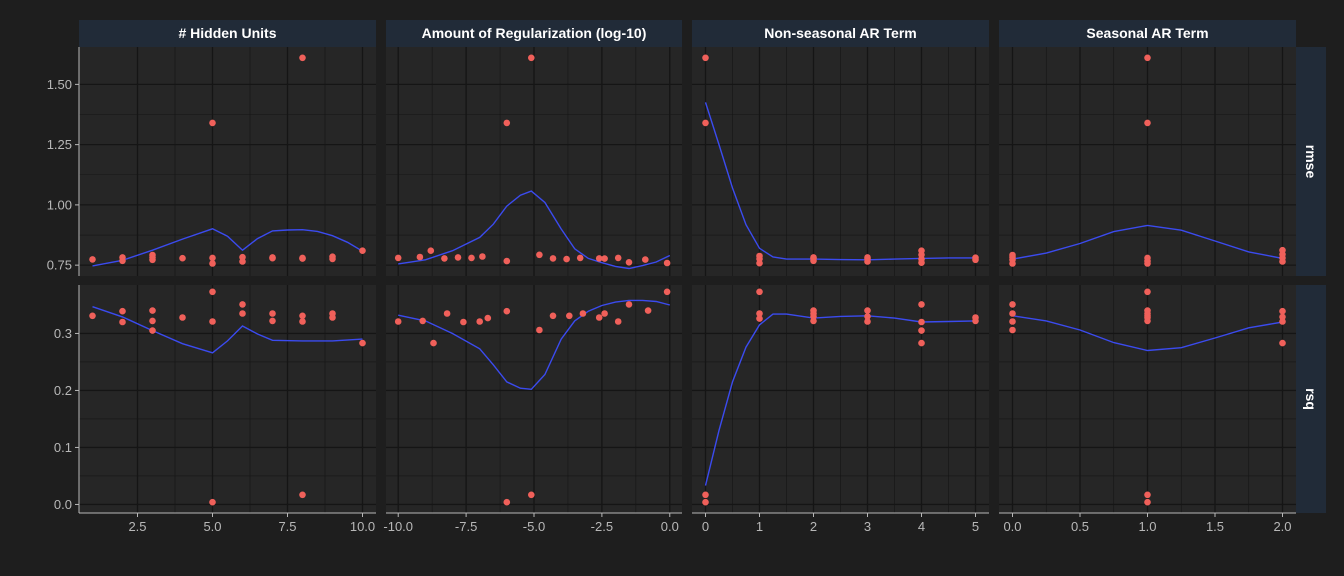 This screenshot has width=1344, height=576. I want to click on x-tick-label: 0.0, so click(670, 526).